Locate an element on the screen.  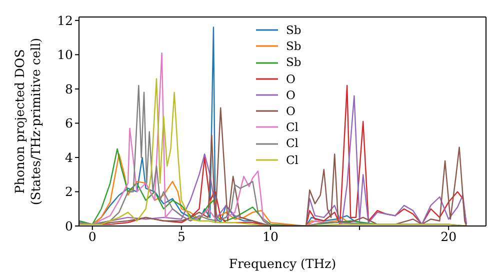
y-tick-label: 10 is located at coordinates (65, 54).